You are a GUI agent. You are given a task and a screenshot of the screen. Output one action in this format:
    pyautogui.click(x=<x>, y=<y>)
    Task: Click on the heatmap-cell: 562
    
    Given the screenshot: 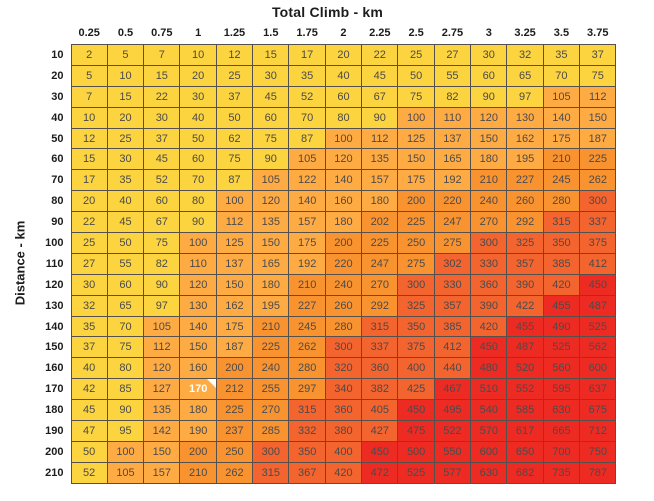 What is the action you would take?
    pyautogui.click(x=598, y=347)
    